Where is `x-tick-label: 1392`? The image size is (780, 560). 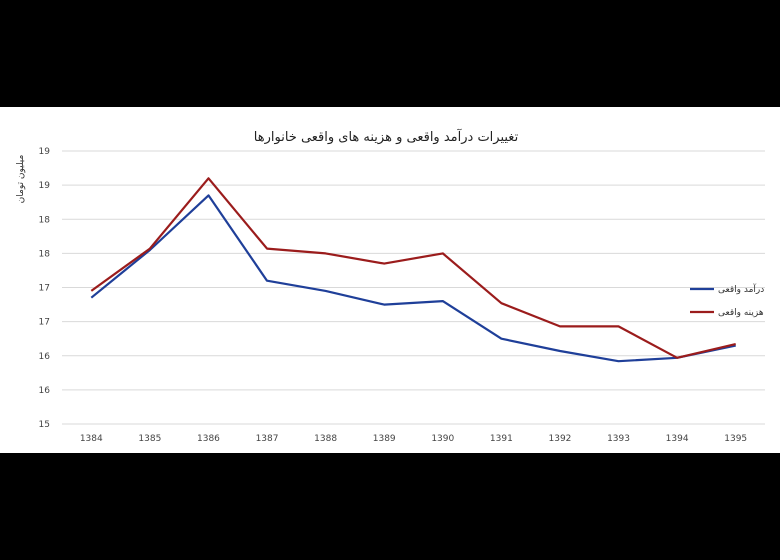 x-tick-label: 1392 is located at coordinates (560, 439).